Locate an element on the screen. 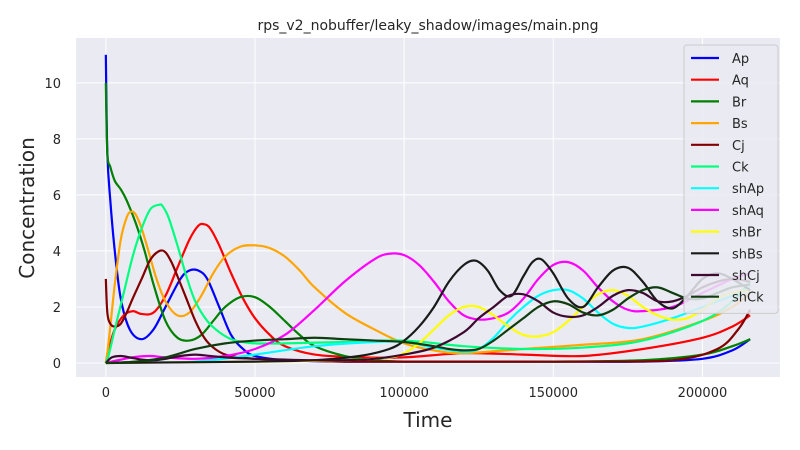 The image size is (800, 450). series-line-shap is located at coordinates (428, 325).